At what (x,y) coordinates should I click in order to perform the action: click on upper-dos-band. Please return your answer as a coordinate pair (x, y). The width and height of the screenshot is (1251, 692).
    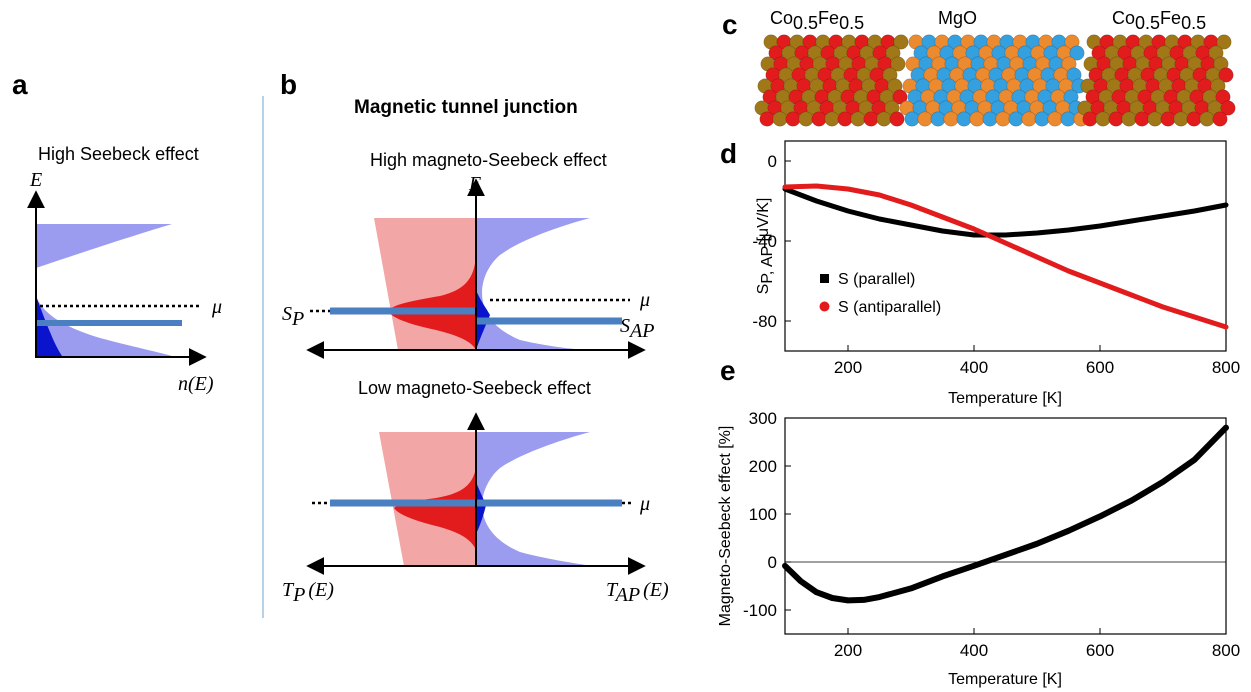
    Looking at the image, I should click on (104, 246).